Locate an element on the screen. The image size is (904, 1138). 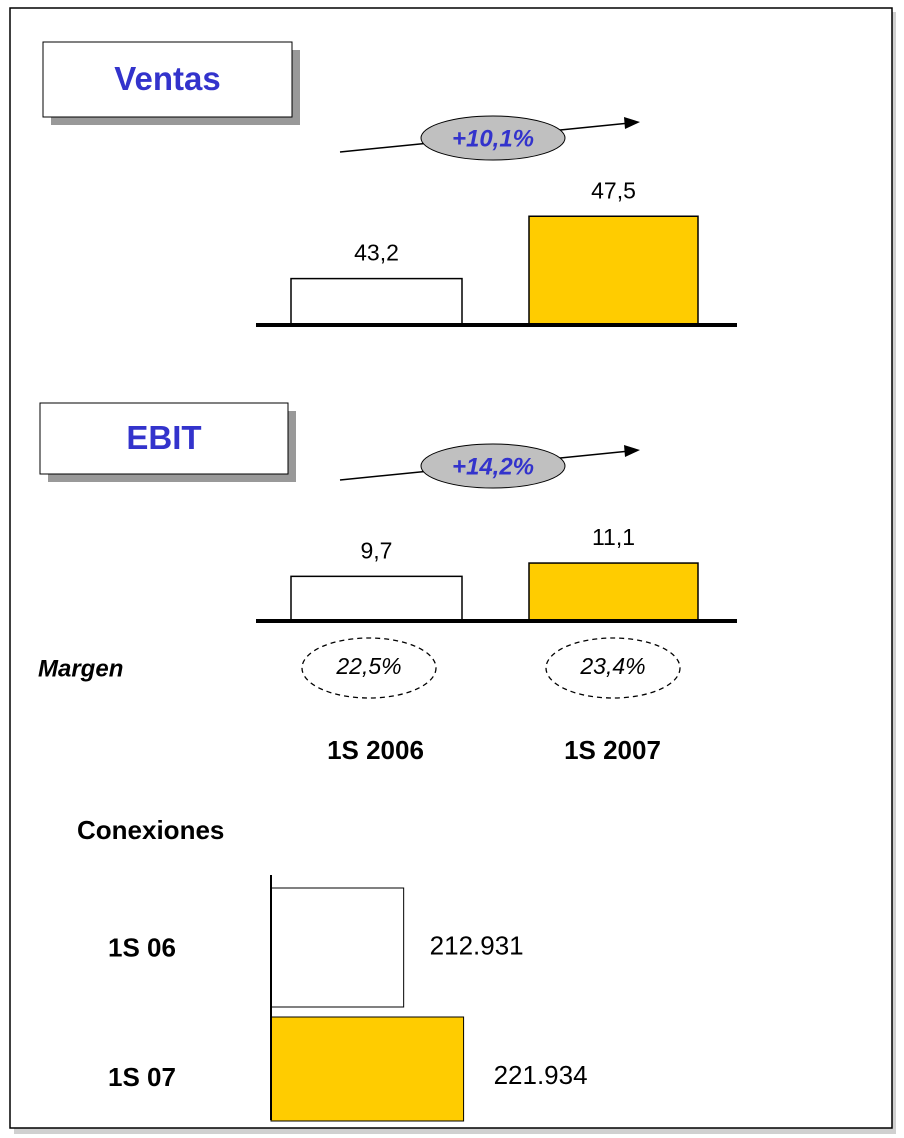
value-label: 47,5 is located at coordinates (613, 190).